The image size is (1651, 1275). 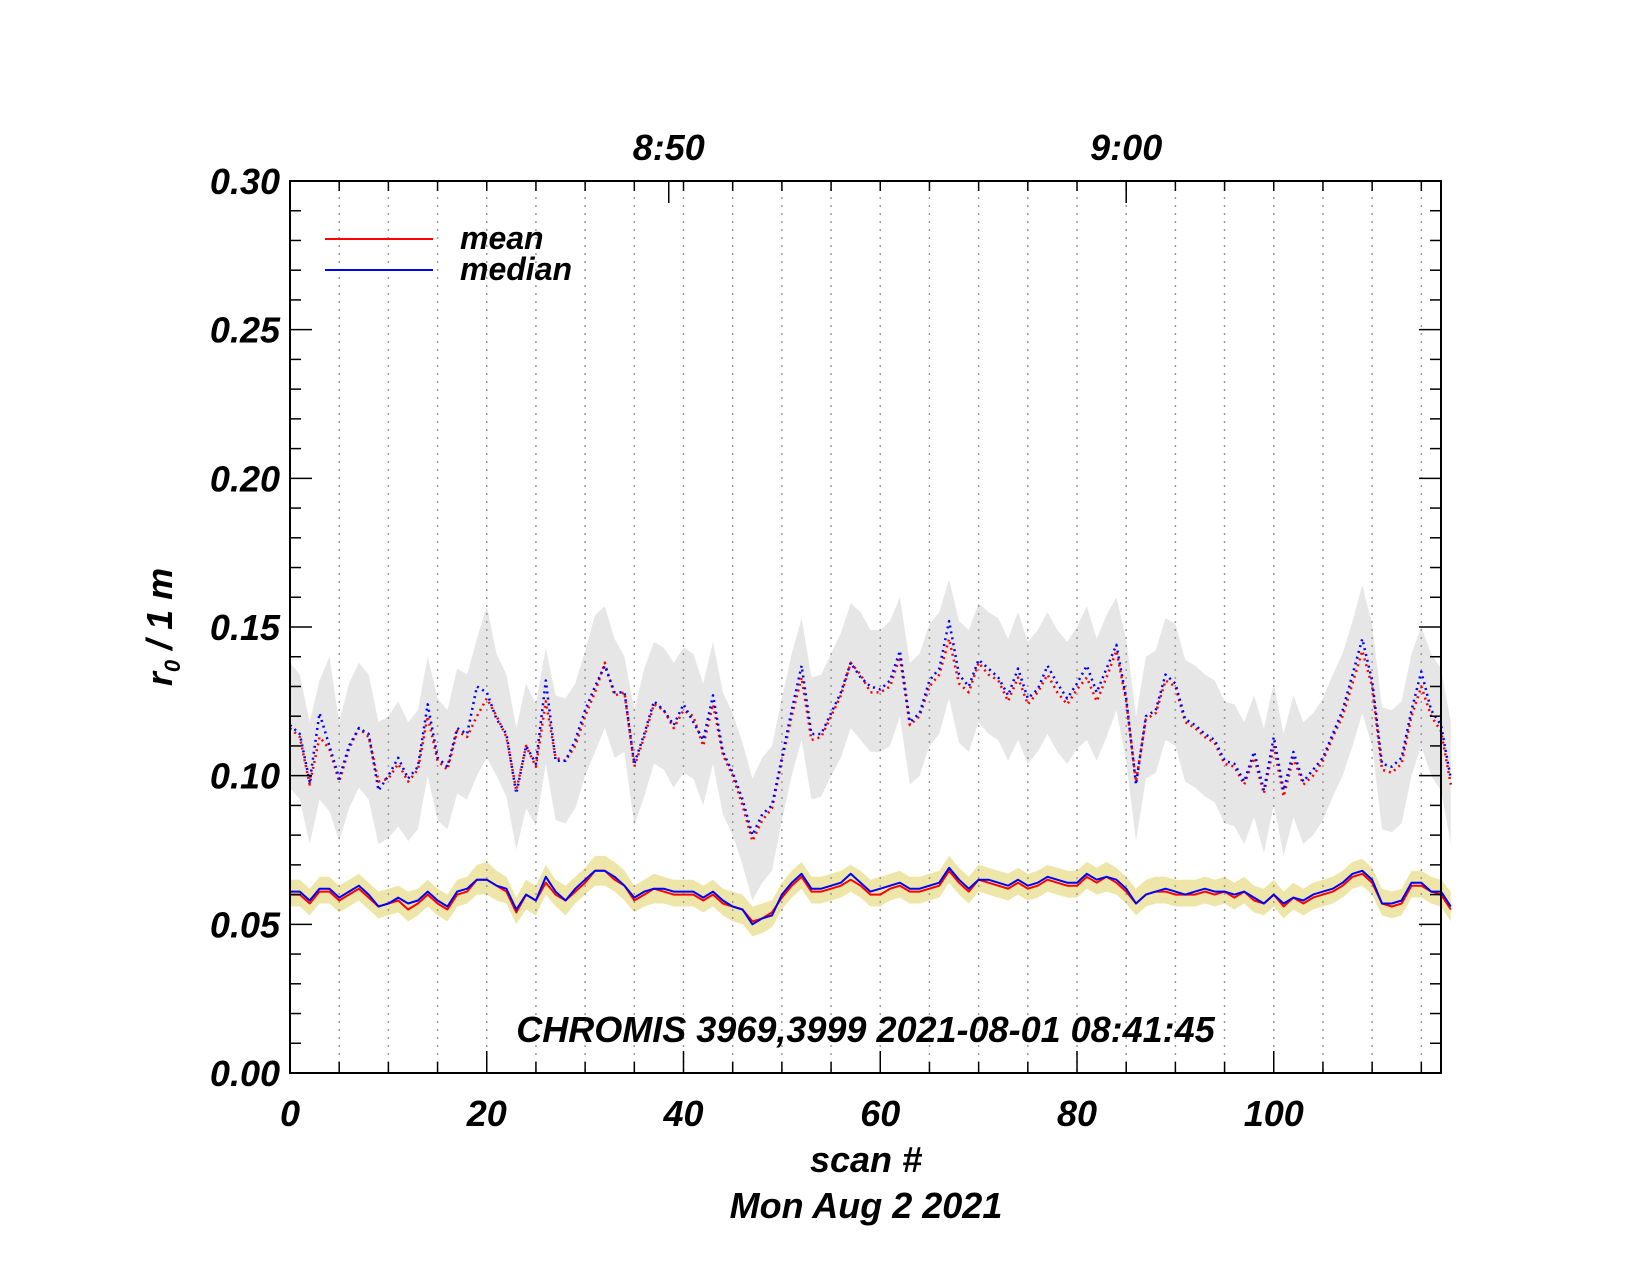 What do you see at coordinates (486, 1113) in the screenshot?
I see `x-tick-label: 20` at bounding box center [486, 1113].